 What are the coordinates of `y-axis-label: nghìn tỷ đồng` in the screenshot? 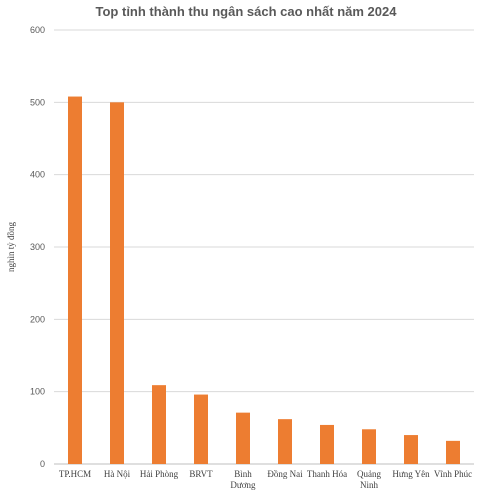 It's located at (11, 247).